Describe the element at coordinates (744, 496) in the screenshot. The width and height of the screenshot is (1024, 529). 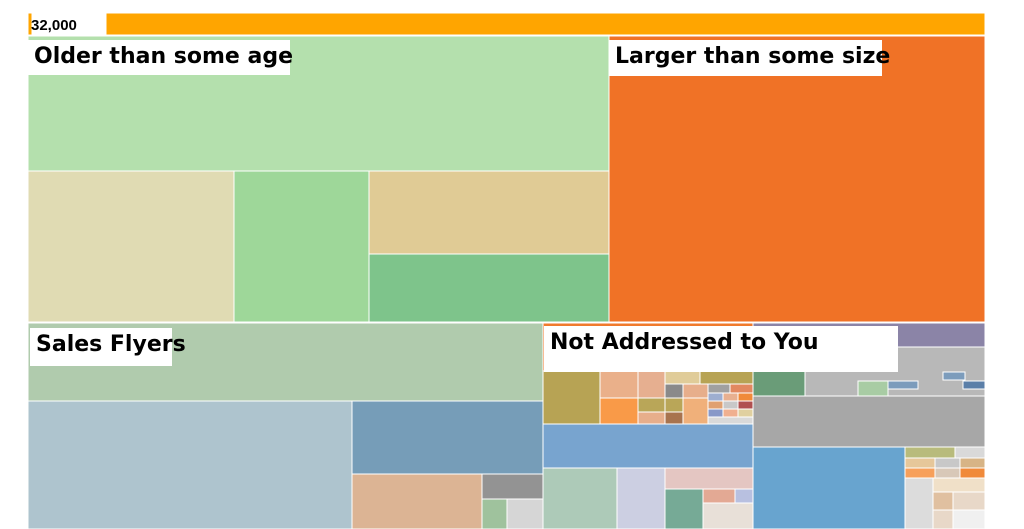
I see `tile-not-bl-f` at that location.